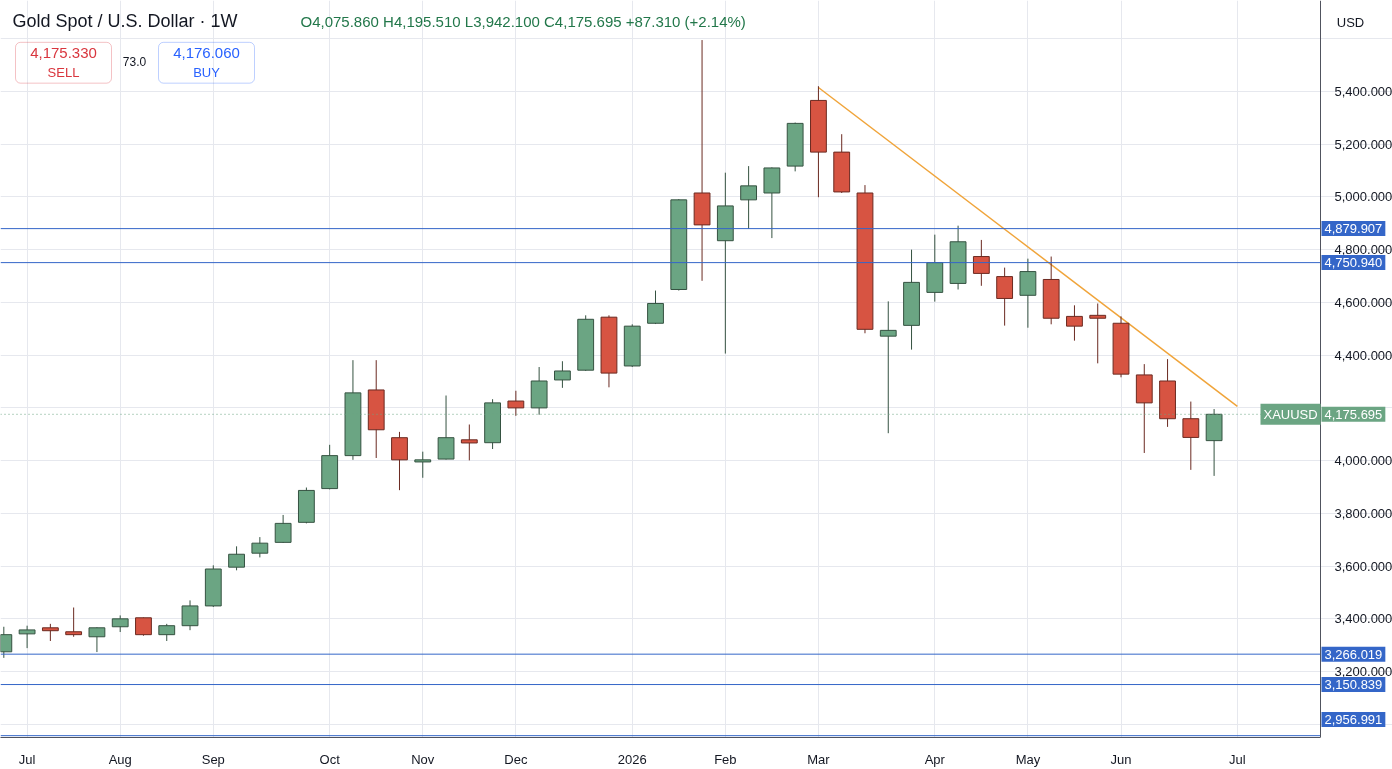  I want to click on annotation: SELL, so click(63, 72).